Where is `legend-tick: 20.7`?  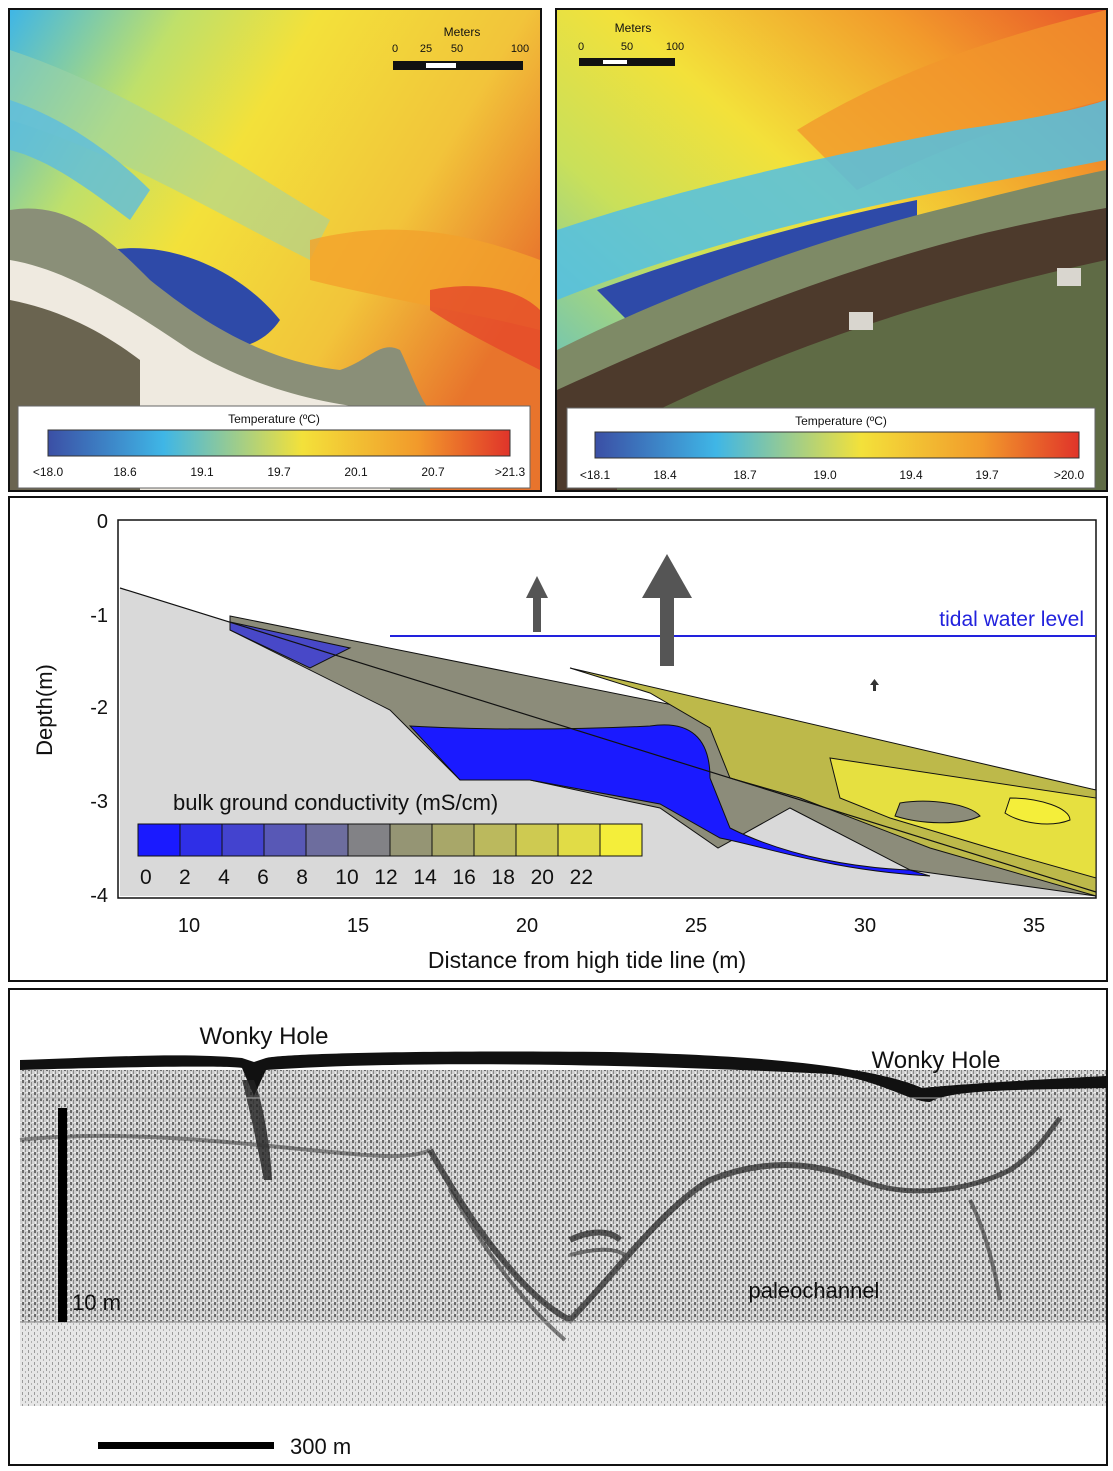
legend-tick: 20.7 is located at coordinates (433, 472).